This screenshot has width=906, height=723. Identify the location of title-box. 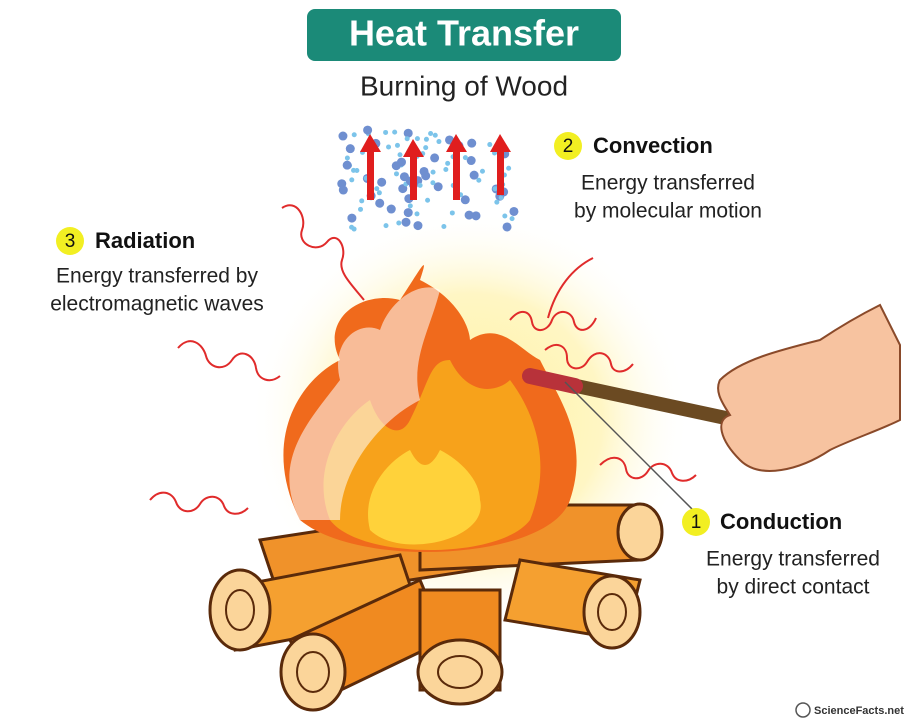
(464, 35).